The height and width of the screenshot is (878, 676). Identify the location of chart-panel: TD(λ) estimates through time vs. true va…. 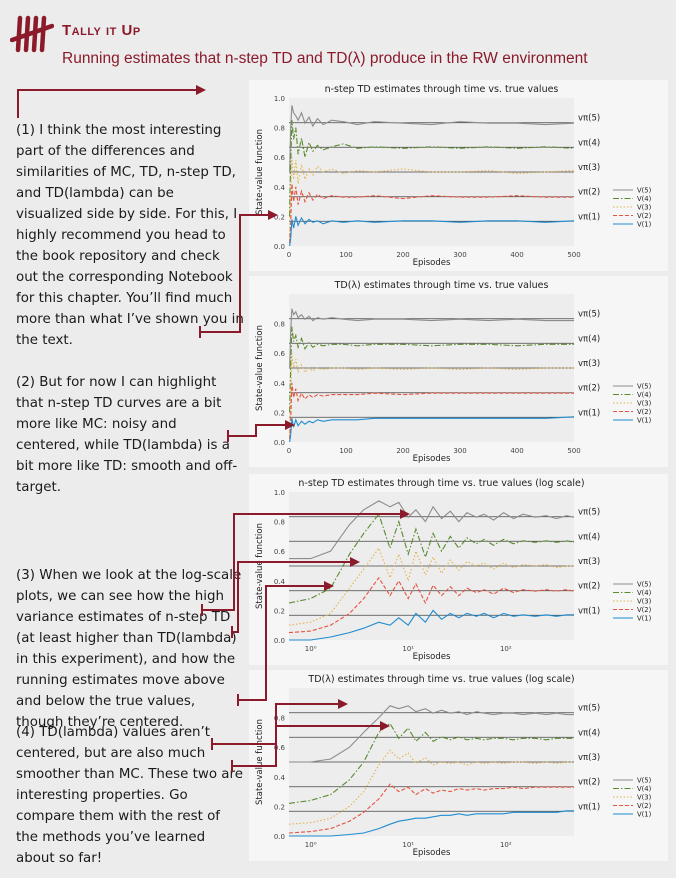
(458, 371).